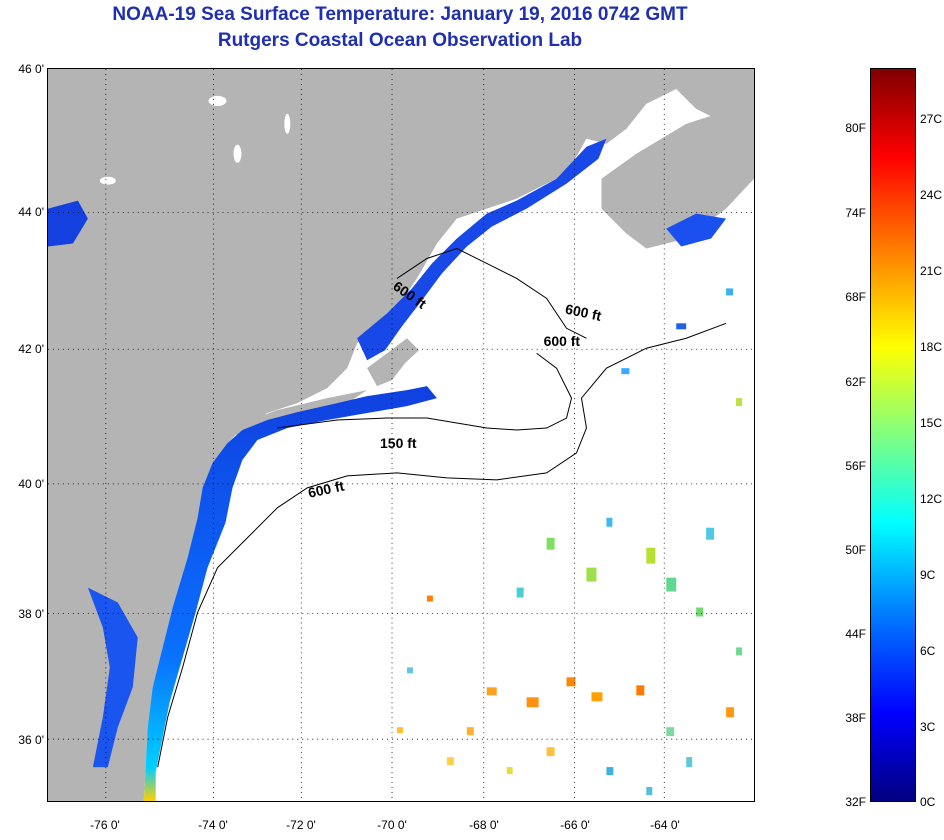  What do you see at coordinates (138, 577) in the screenshot?
I see `land-delmarva` at bounding box center [138, 577].